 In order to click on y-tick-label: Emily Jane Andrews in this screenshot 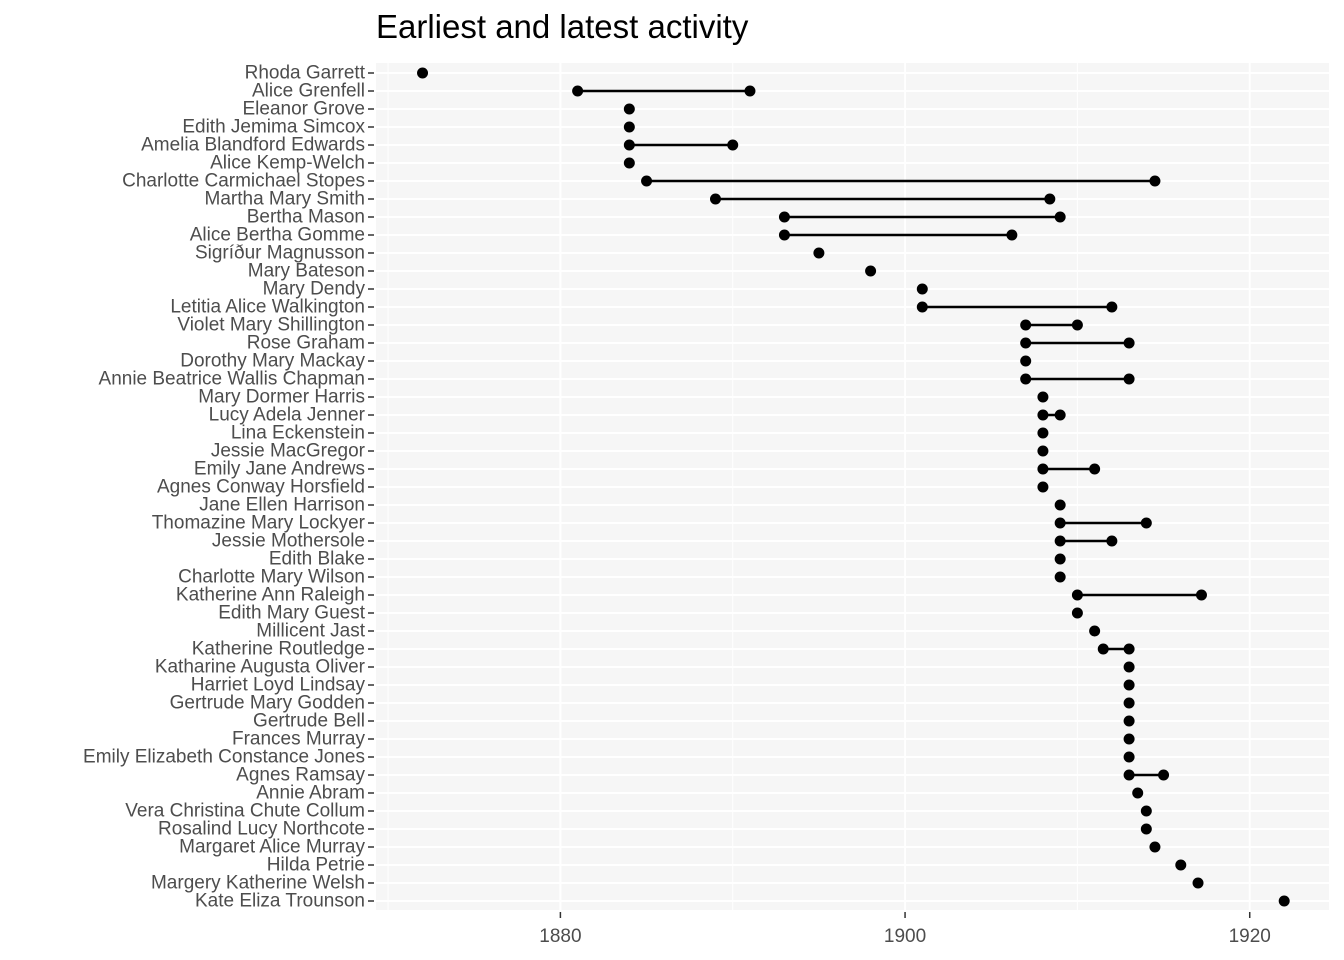, I will do `click(279, 469)`.